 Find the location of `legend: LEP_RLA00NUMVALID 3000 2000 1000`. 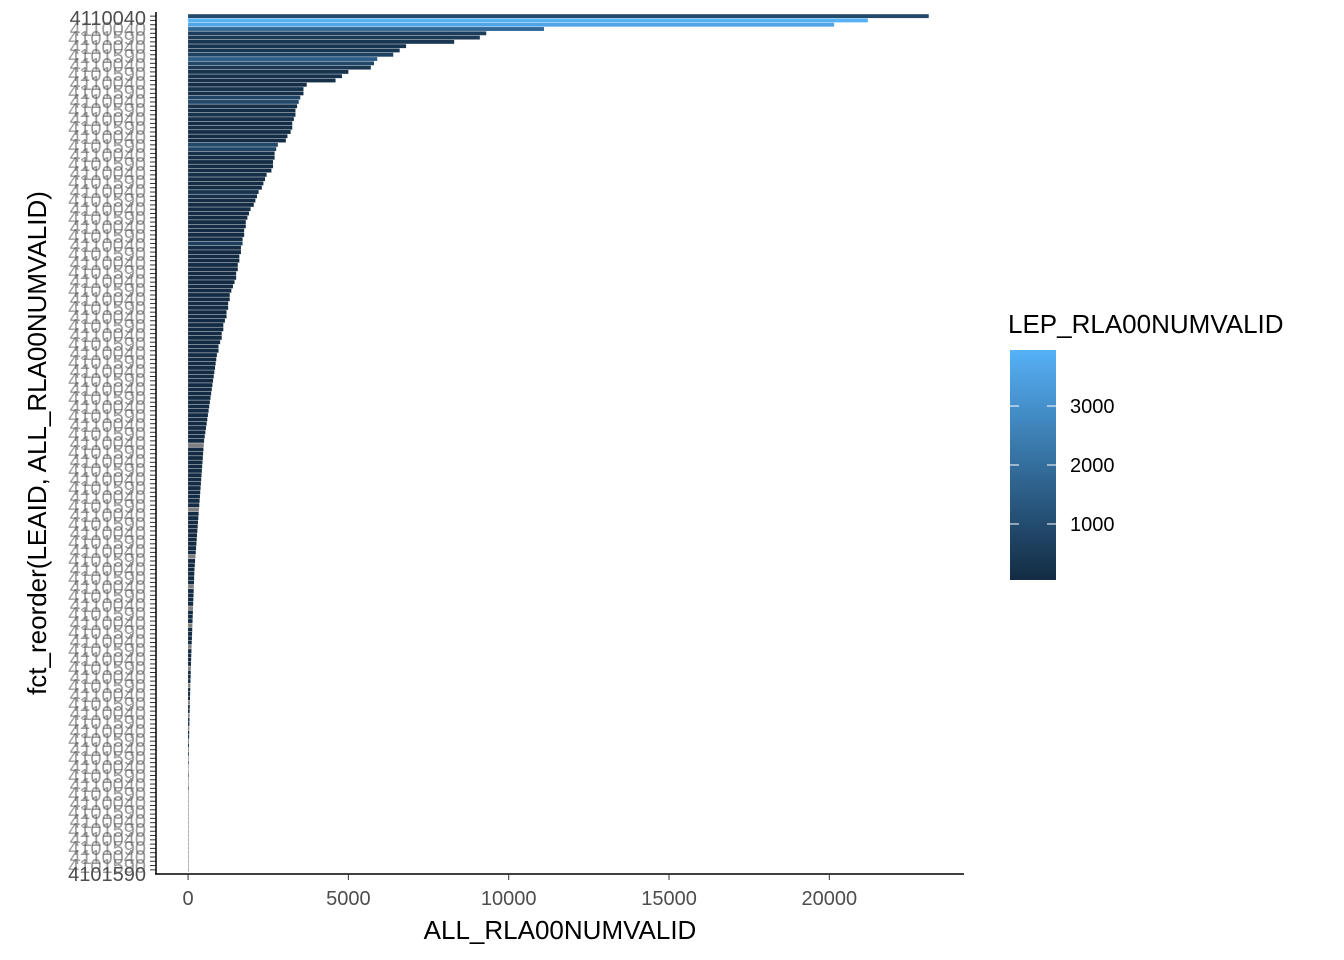

legend: LEP_RLA00NUMVALID 3000 2000 1000 is located at coordinates (1146, 444).